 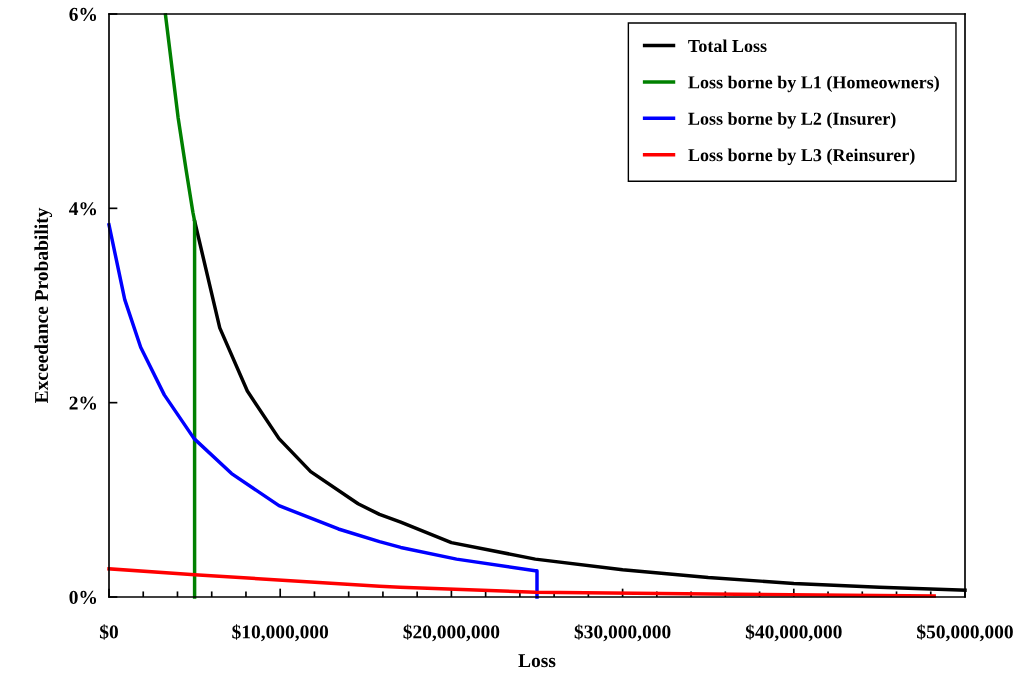 I want to click on y-tick-label: 4%, so click(x=82, y=209).